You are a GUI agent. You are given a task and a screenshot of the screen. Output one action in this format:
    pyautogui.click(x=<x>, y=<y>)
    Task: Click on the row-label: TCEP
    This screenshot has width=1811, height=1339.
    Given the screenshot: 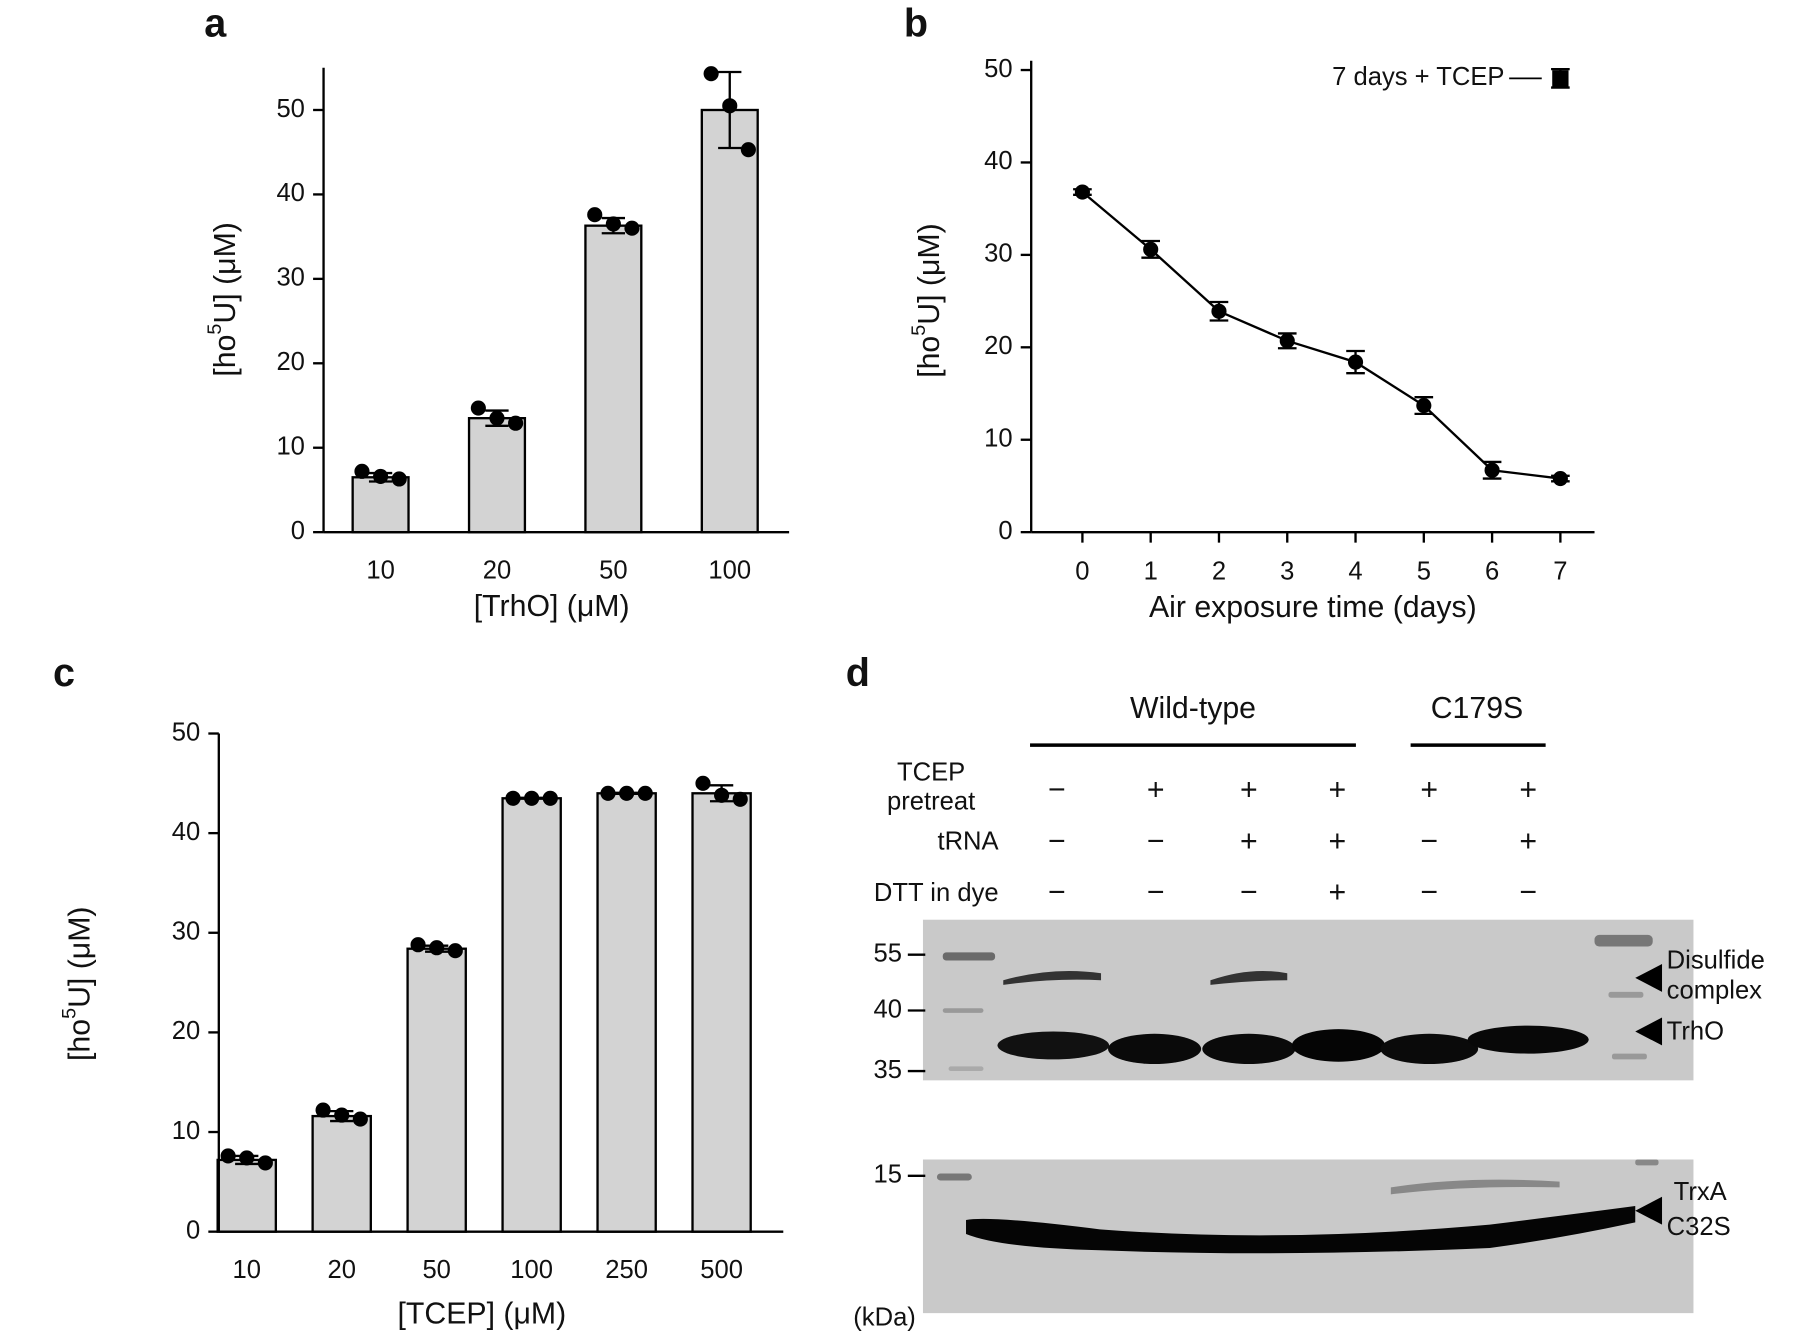 What is the action you would take?
    pyautogui.click(x=931, y=772)
    